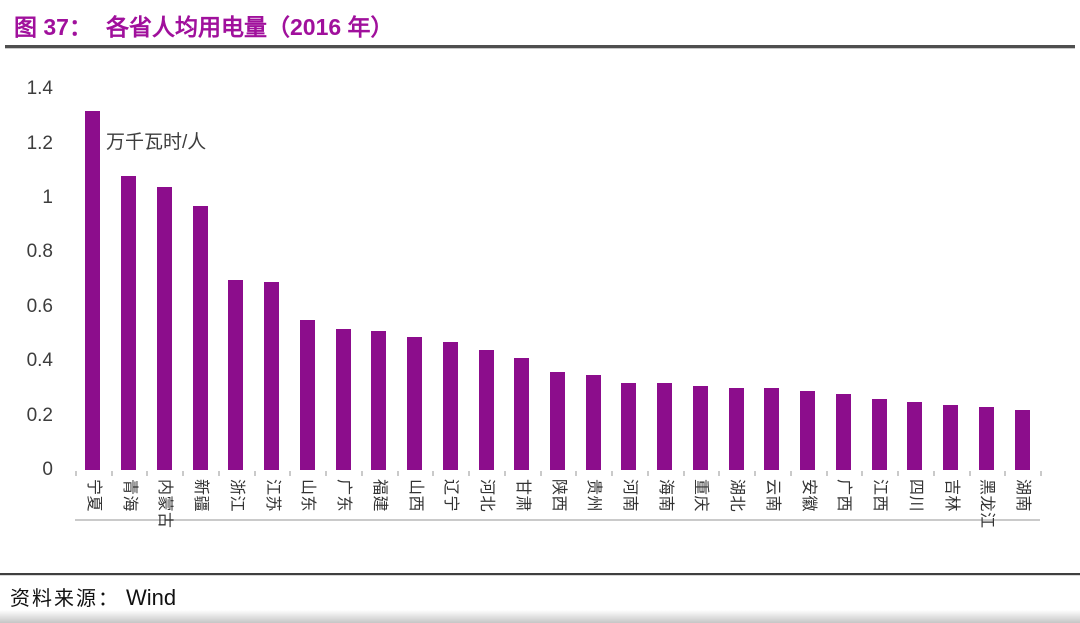  Describe the element at coordinates (772, 496) in the screenshot. I see `x-axis-label: 云南` at that location.